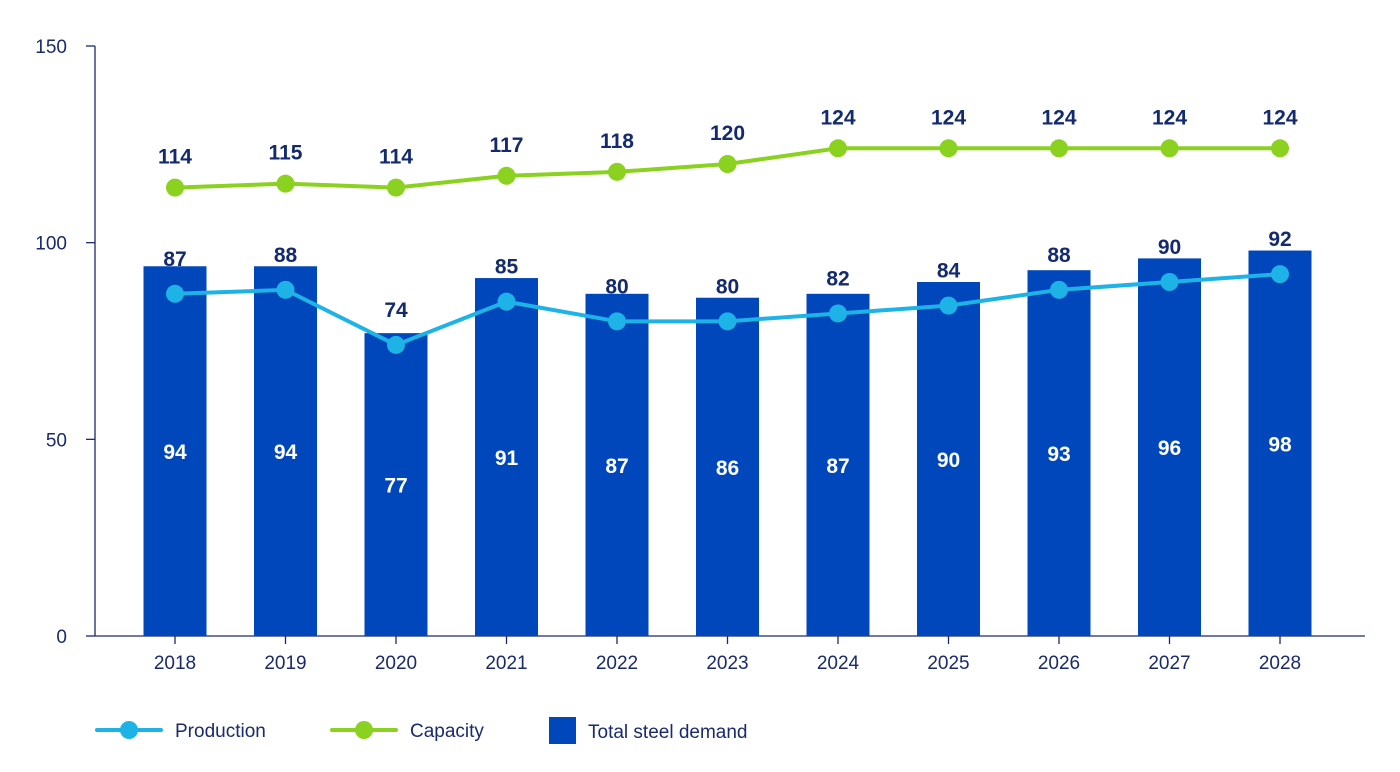 The image size is (1400, 772). Describe the element at coordinates (1169, 663) in the screenshot. I see `x-tick-label: 2027` at that location.